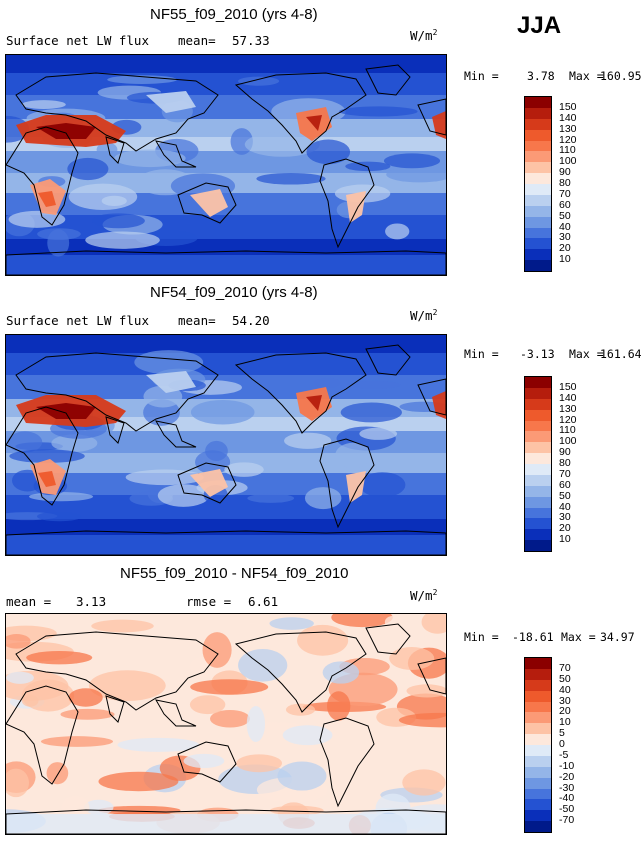 The width and height of the screenshot is (643, 842). I want to click on colorbar-tick-label: 140, so click(568, 117).